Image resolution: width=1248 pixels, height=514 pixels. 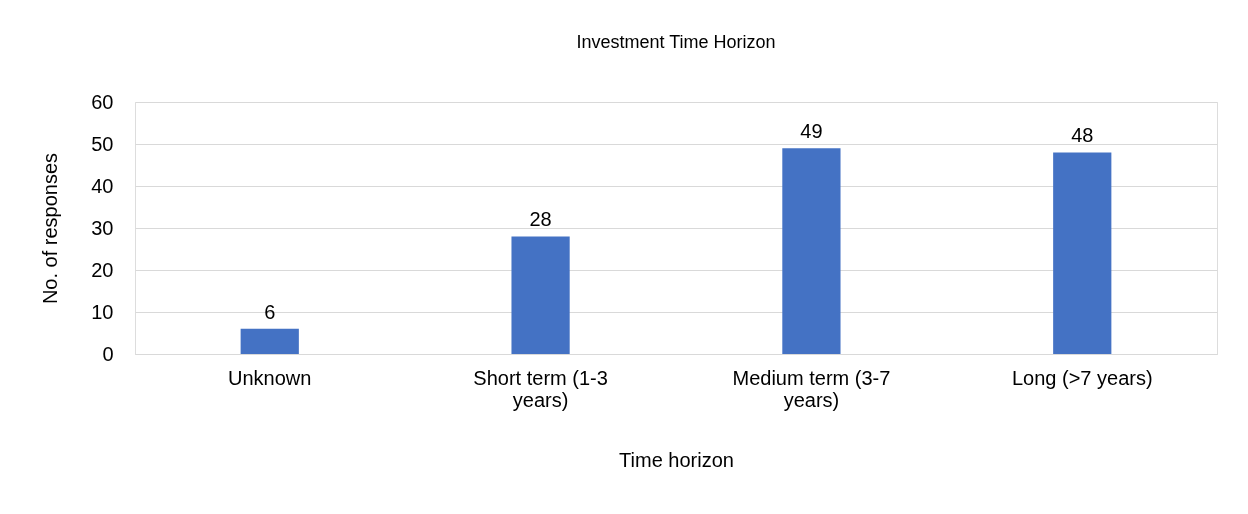 I want to click on y-tick-label: 20, so click(x=102, y=269).